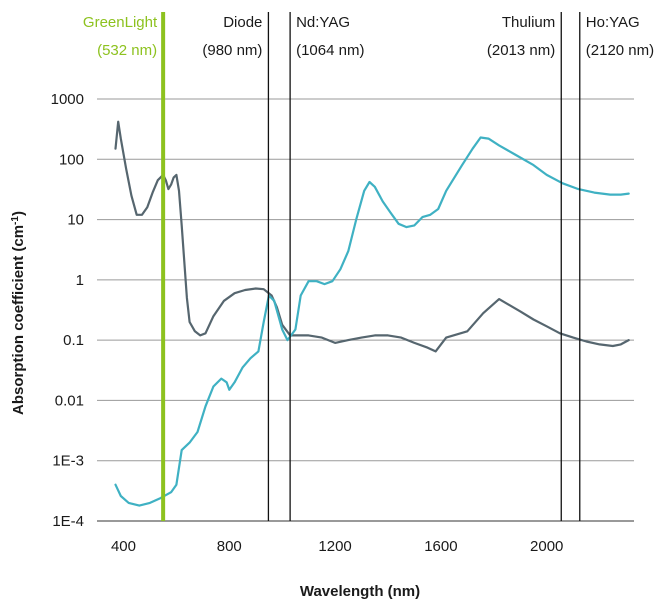 The width and height of the screenshot is (665, 603). What do you see at coordinates (18, 320) in the screenshot?
I see `y-axis-title-main: Absorption coefficient (cm` at bounding box center [18, 320].